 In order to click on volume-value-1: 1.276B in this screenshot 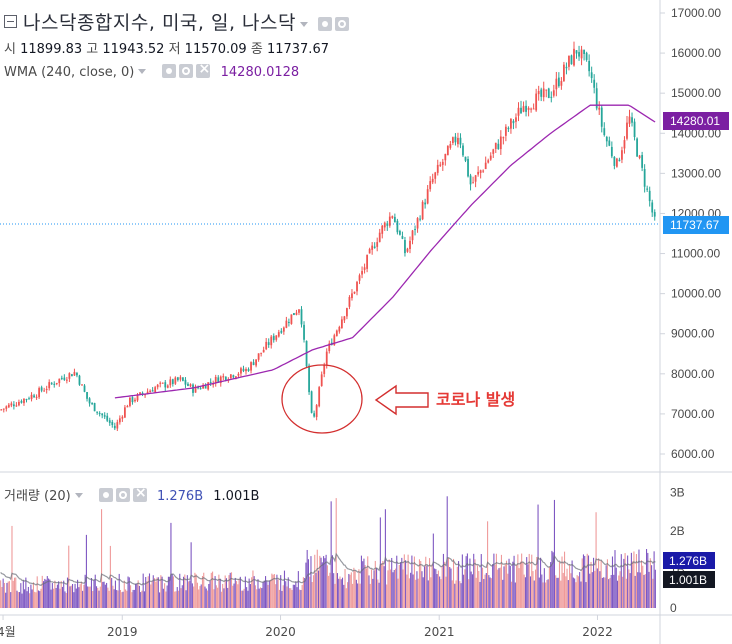, I will do `click(180, 496)`.